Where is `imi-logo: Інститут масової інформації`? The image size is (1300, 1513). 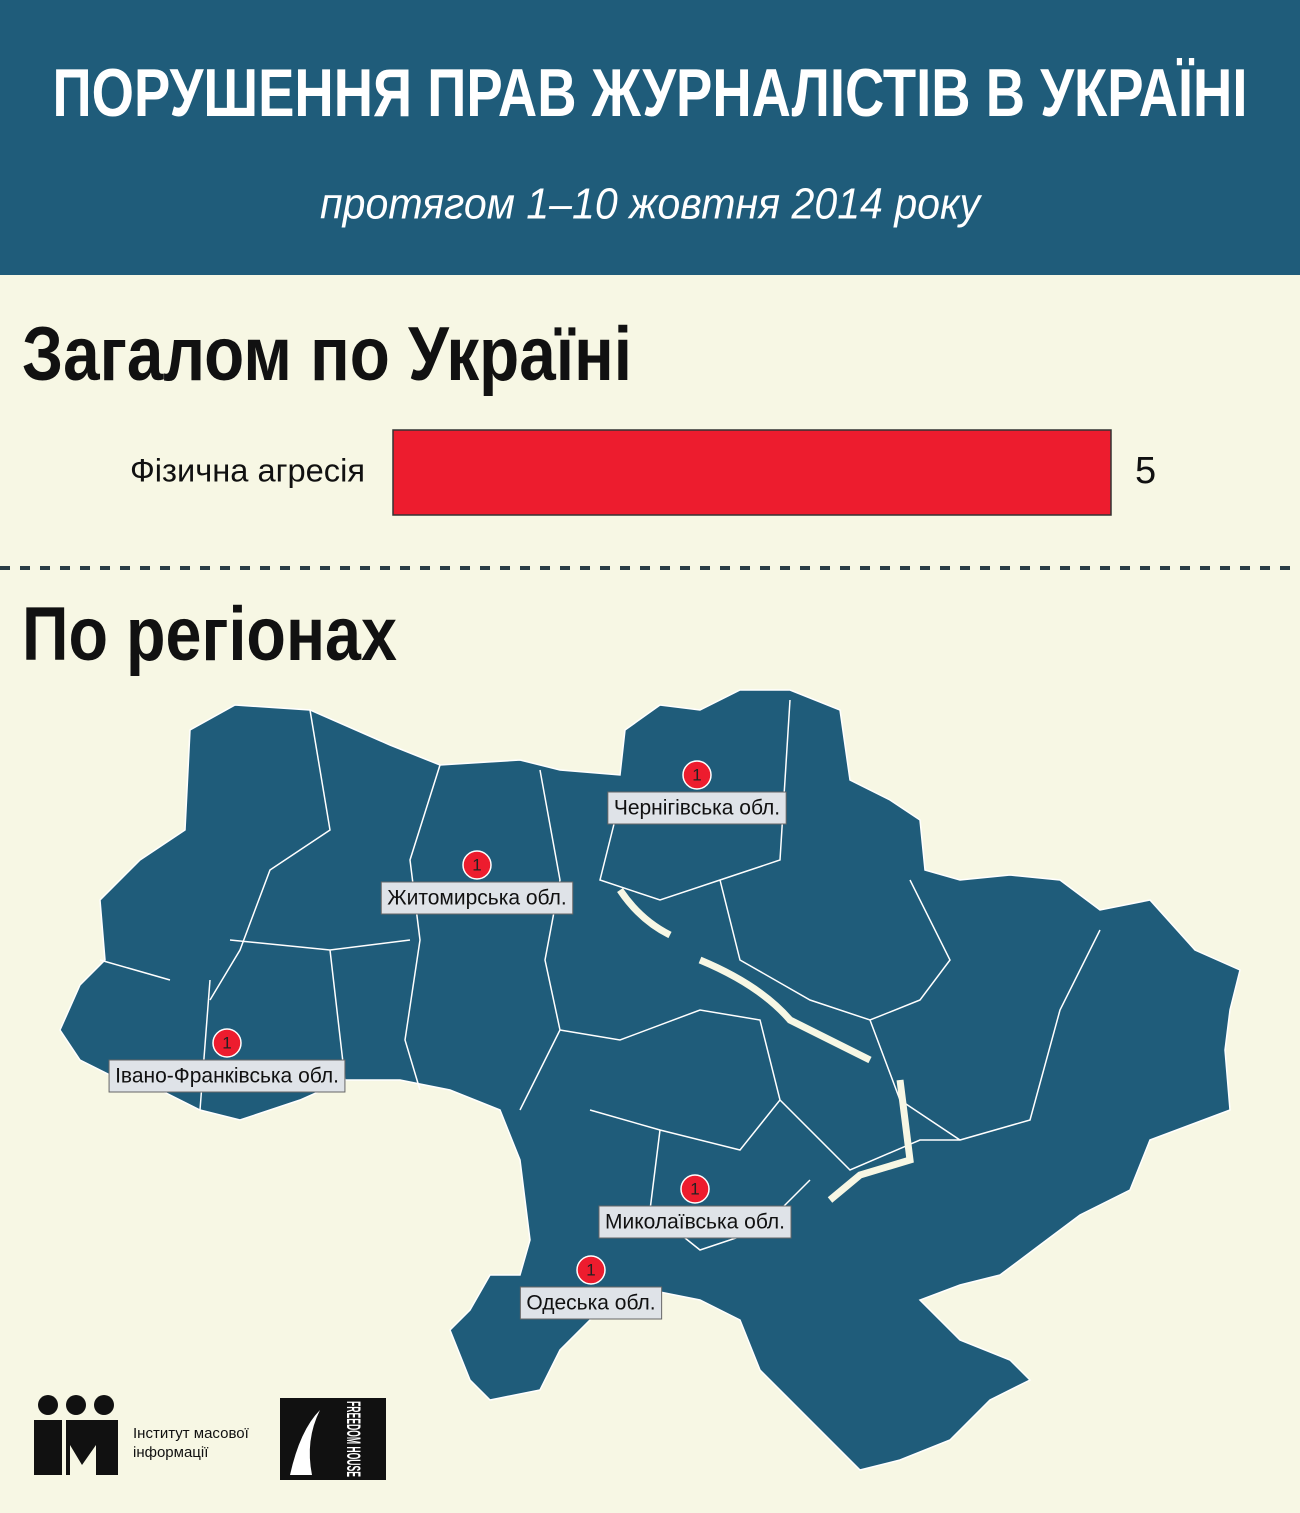 imi-logo: Інститут масової інформації is located at coordinates (142, 1435).